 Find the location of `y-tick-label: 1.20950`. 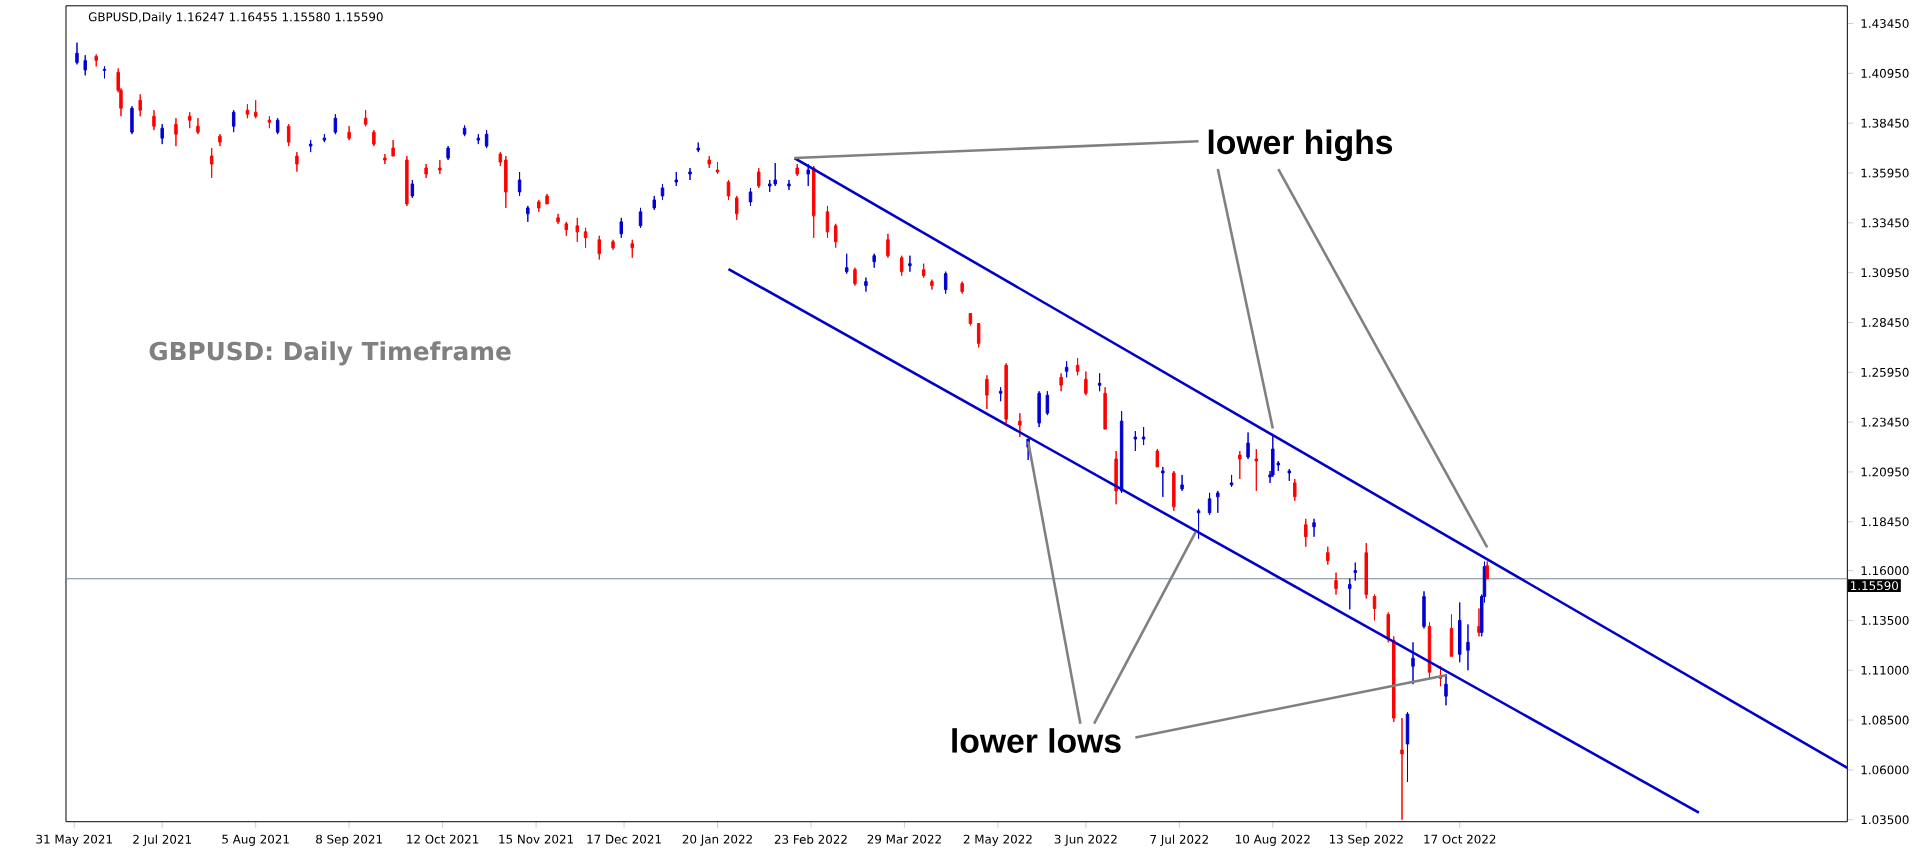

y-tick-label: 1.20950 is located at coordinates (1885, 472).